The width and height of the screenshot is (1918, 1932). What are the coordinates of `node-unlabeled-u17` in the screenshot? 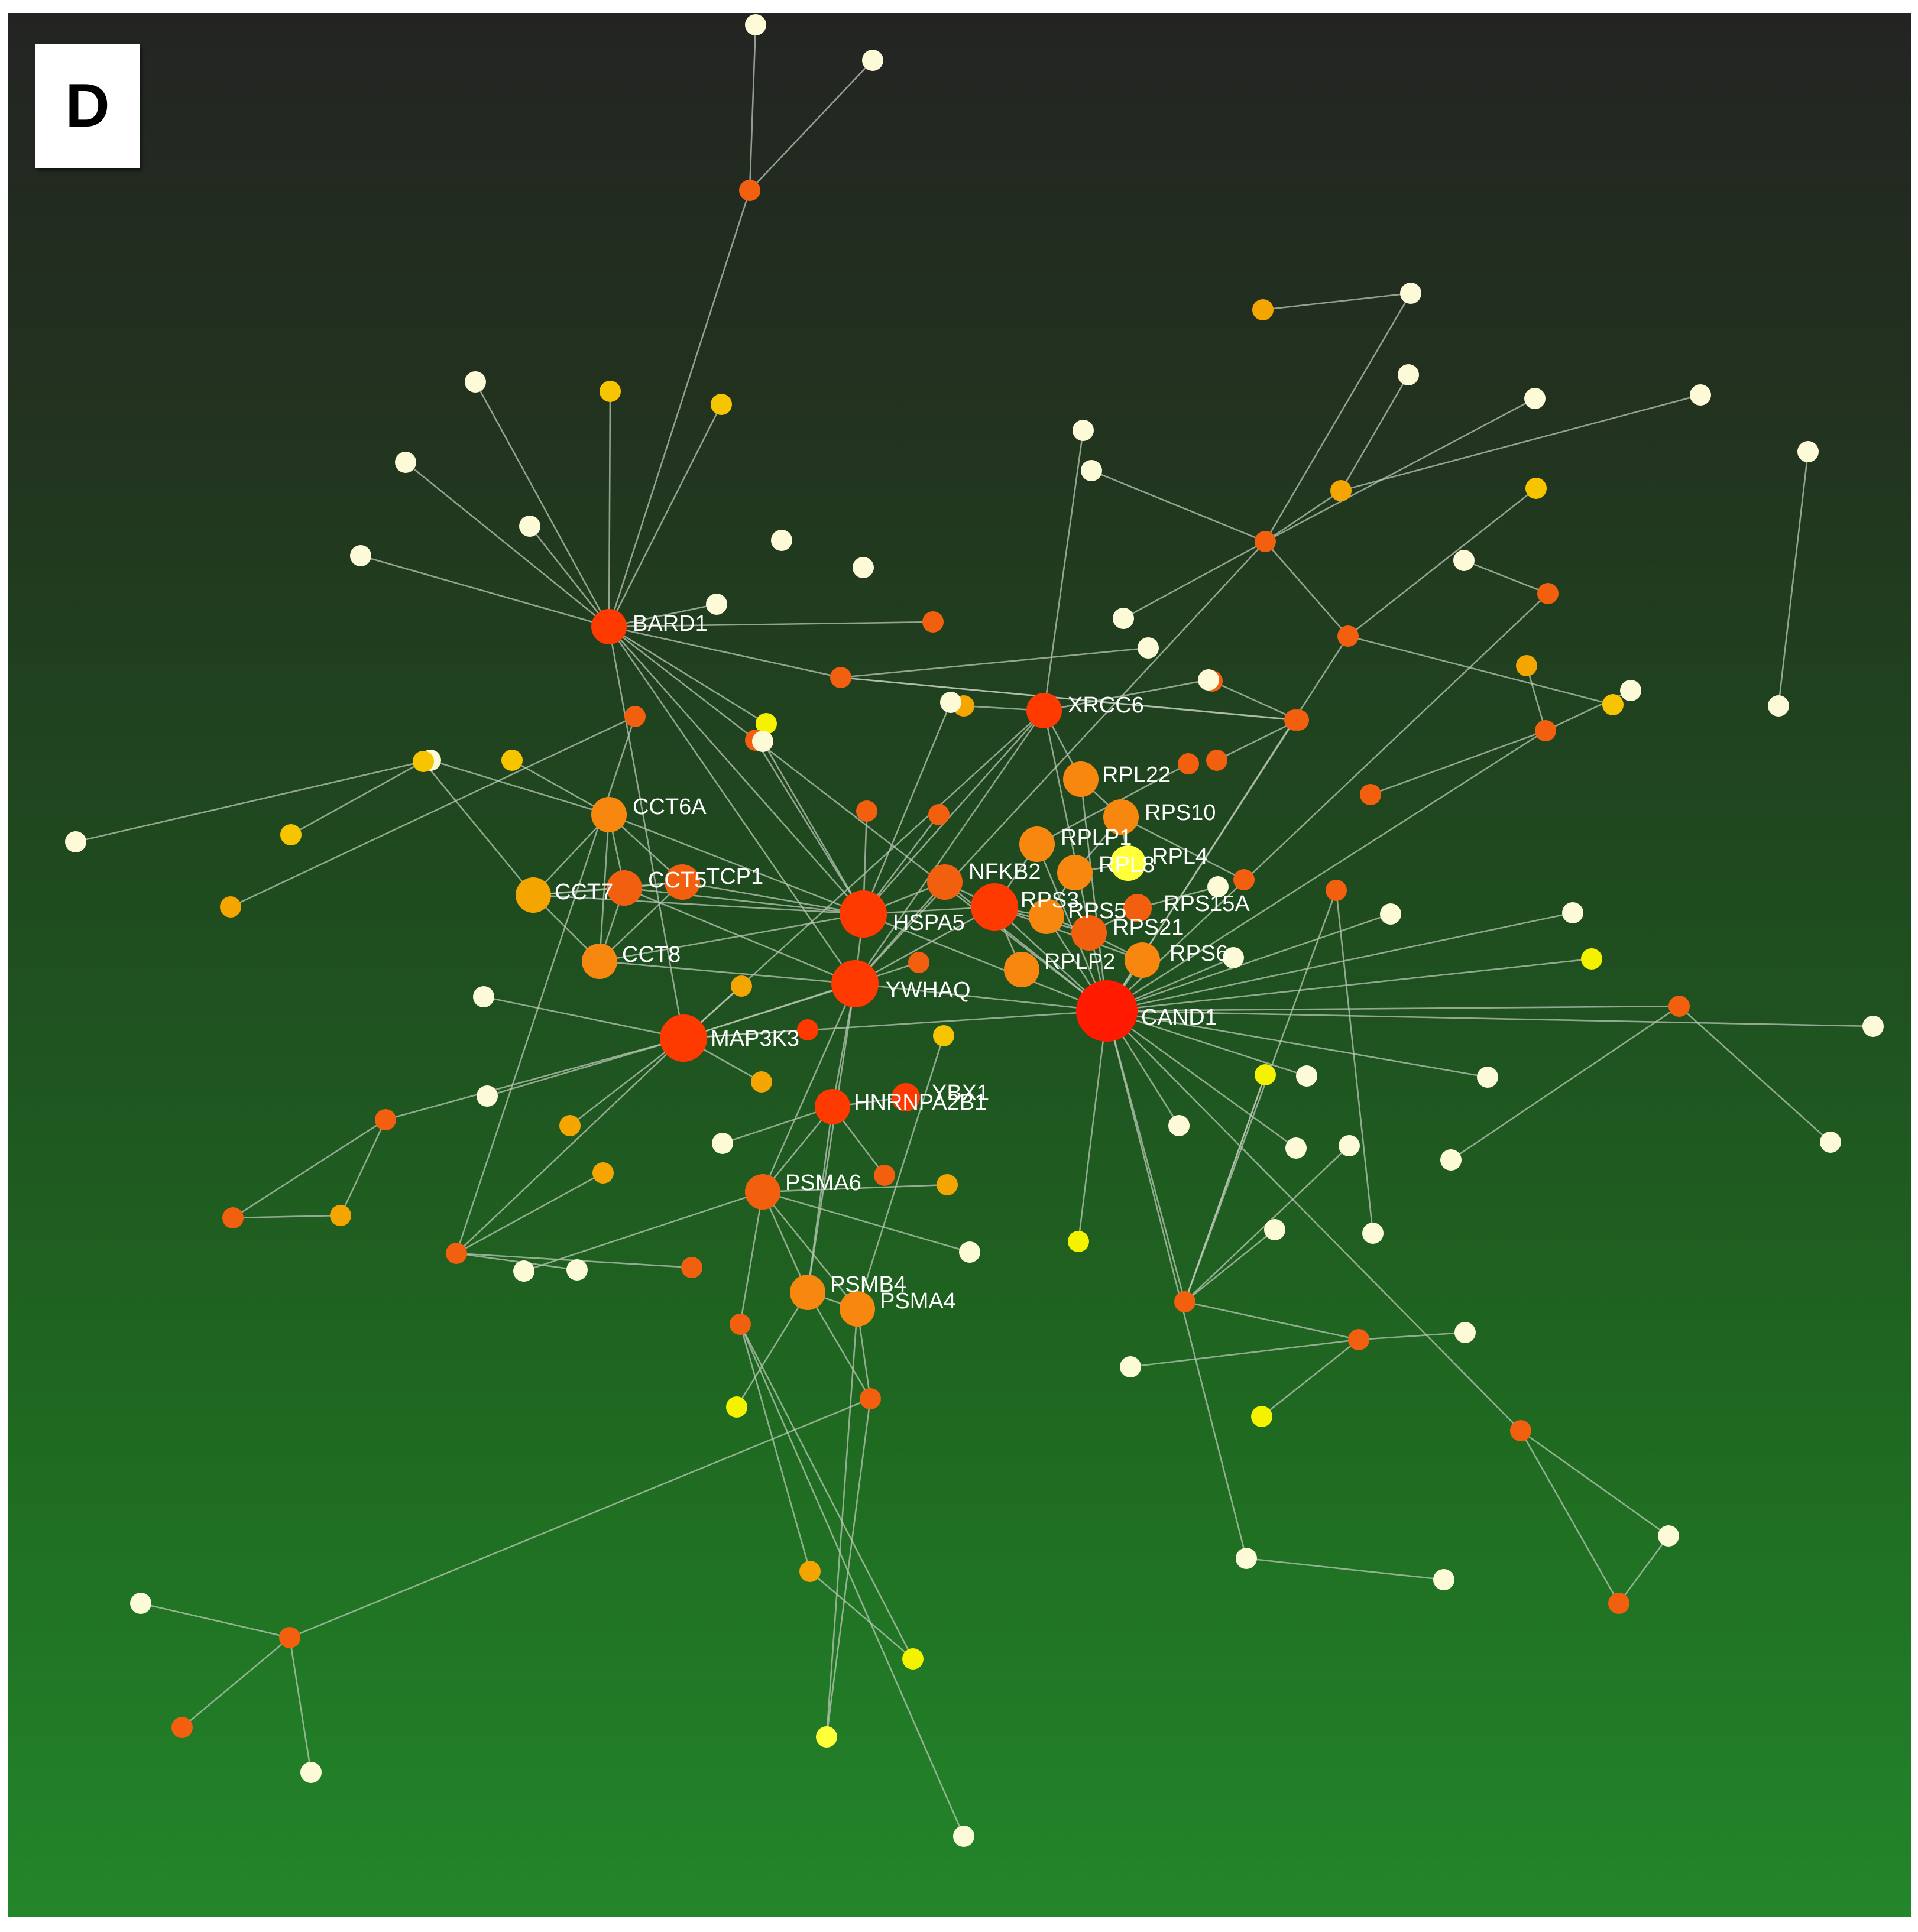 It's located at (1408, 374).